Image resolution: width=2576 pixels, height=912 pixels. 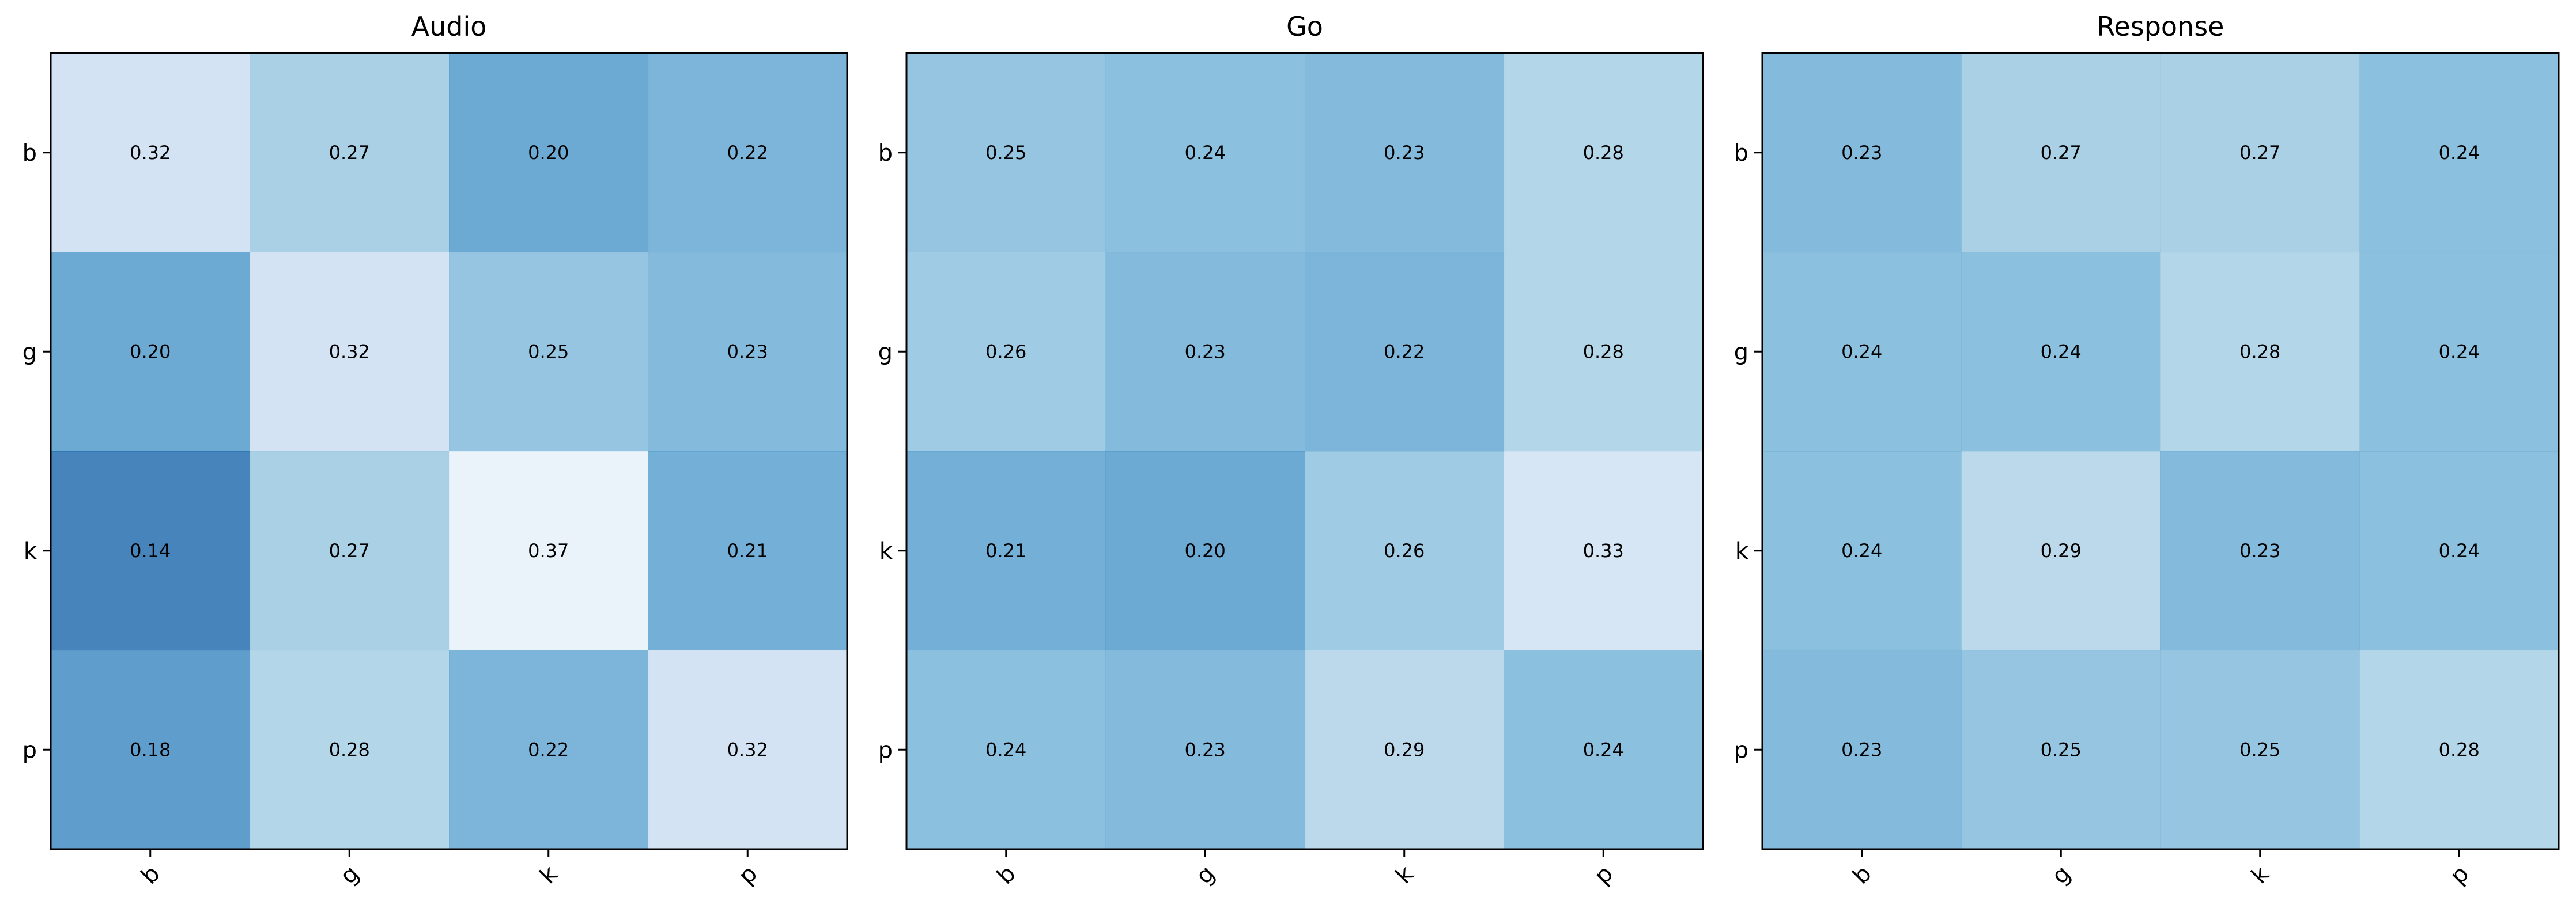 I want to click on cell-value-label: 0.33, so click(x=1603, y=551).